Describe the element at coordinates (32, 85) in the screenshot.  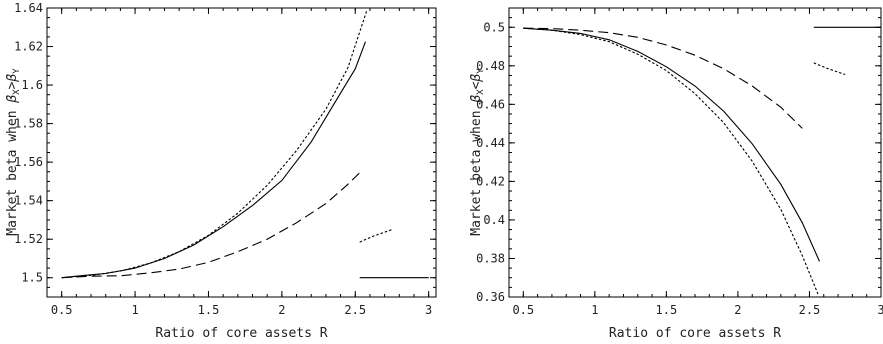
I see `y-tick-label: 1.6` at that location.